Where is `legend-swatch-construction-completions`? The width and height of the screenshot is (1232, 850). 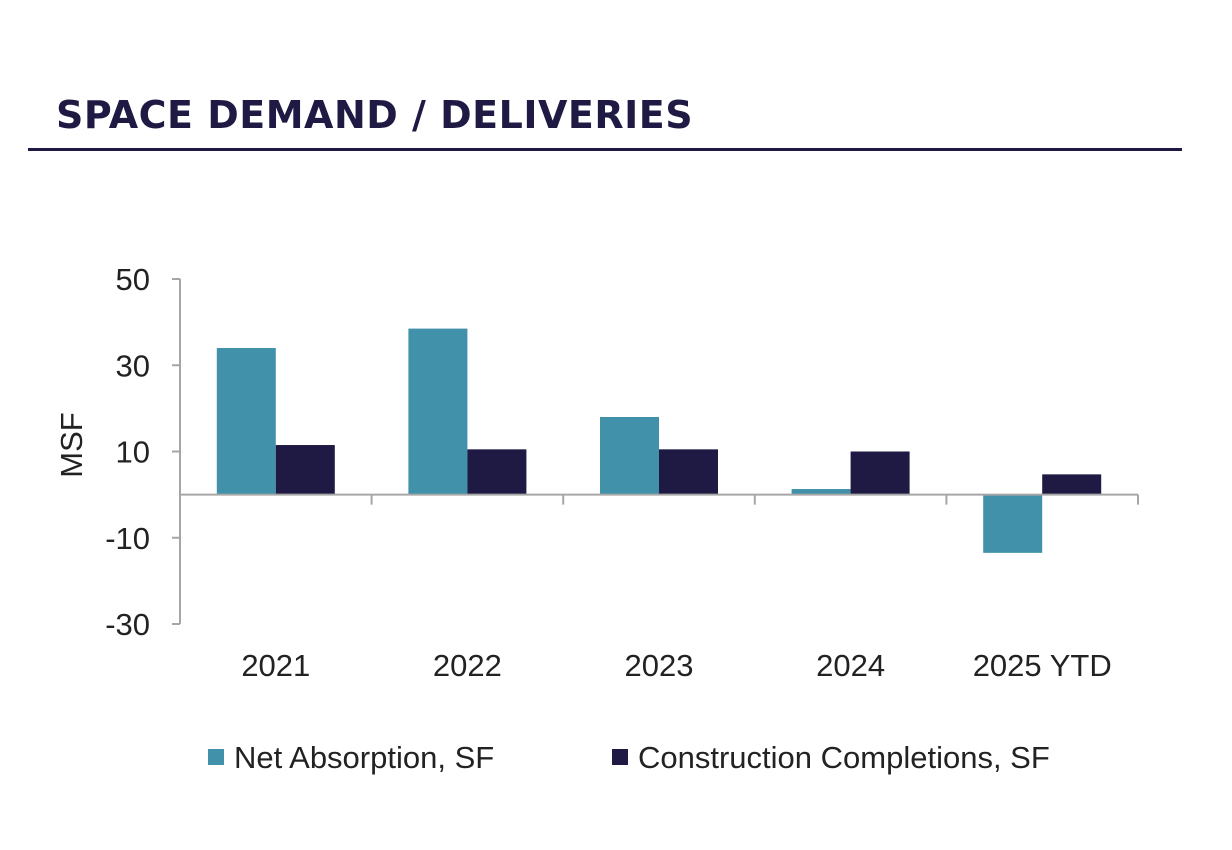
legend-swatch-construction-completions is located at coordinates (620, 757).